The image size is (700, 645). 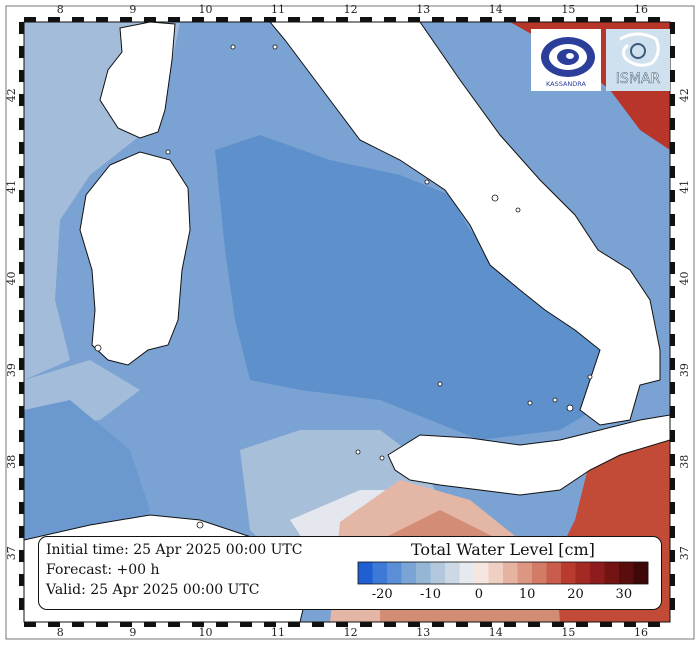 What do you see at coordinates (423, 9) in the screenshot?
I see `lon-tick-label-top: 13` at bounding box center [423, 9].